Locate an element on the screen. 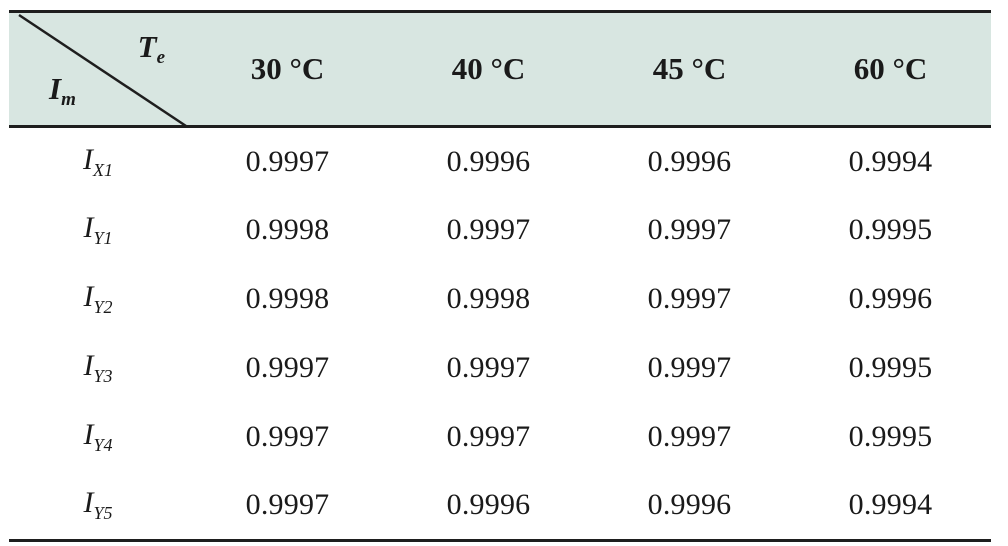  column-header: 60 °C is located at coordinates (890, 68).